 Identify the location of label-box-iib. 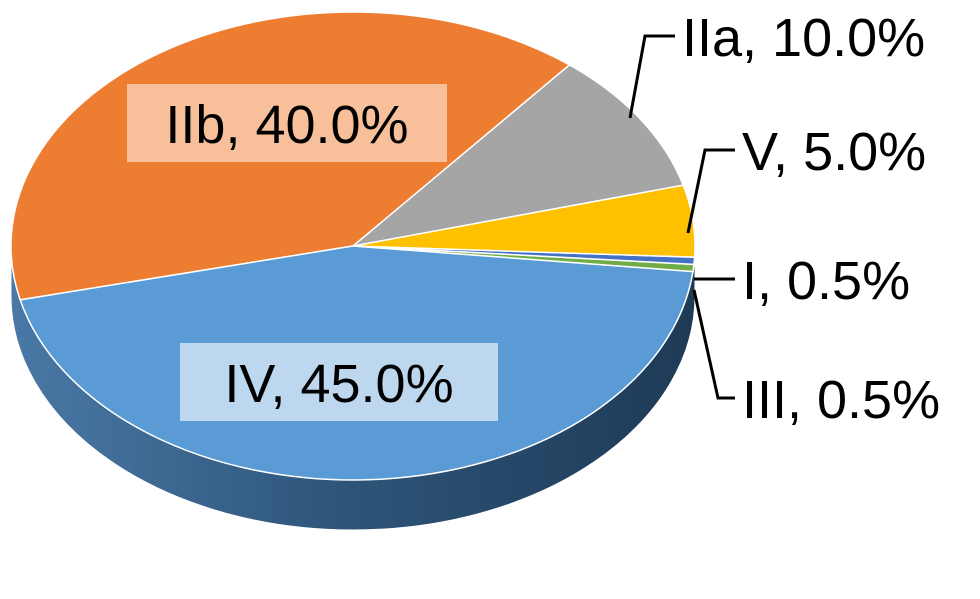
(287, 123).